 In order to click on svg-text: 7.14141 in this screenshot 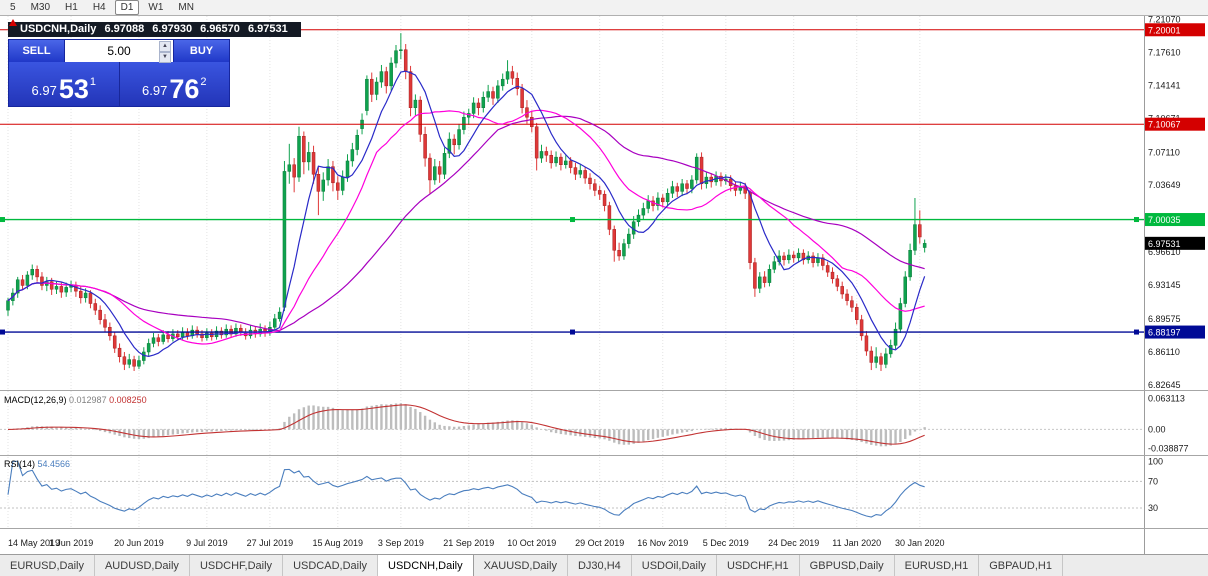, I will do `click(1164, 85)`.